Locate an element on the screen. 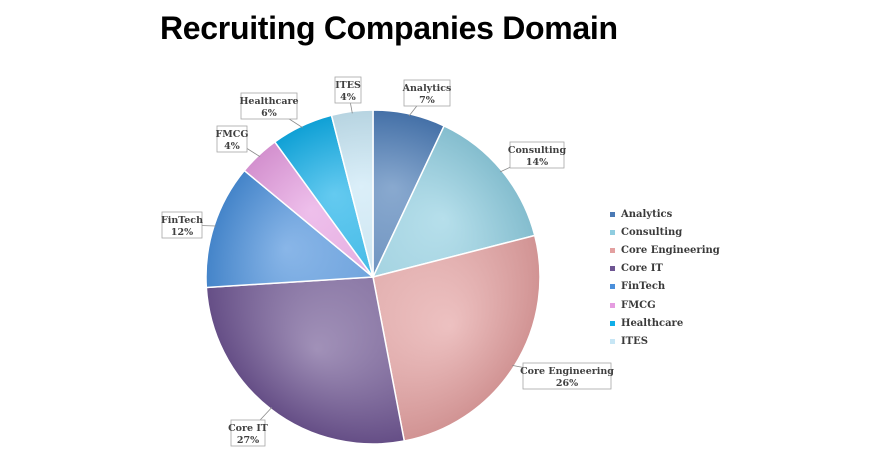 The height and width of the screenshot is (475, 869). legend-item: FinTech is located at coordinates (665, 287).